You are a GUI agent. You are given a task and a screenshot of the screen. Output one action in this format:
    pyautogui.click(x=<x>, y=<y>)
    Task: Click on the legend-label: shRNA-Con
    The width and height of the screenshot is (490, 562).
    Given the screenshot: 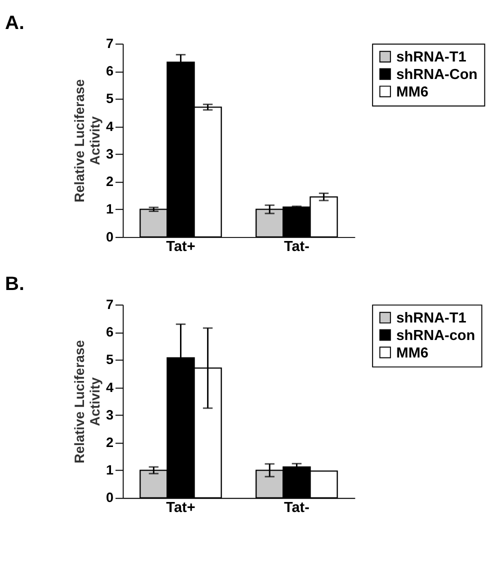 What is the action you would take?
    pyautogui.click(x=437, y=74)
    